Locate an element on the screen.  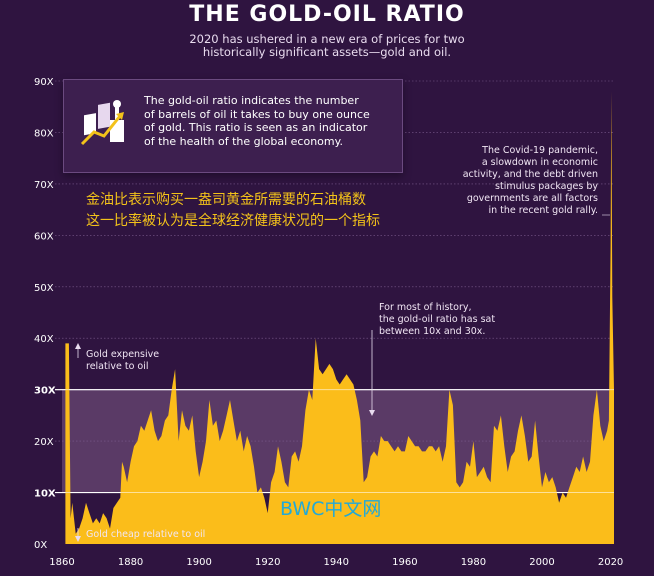
annotation-line: For most of history, is located at coordinates (425, 307).